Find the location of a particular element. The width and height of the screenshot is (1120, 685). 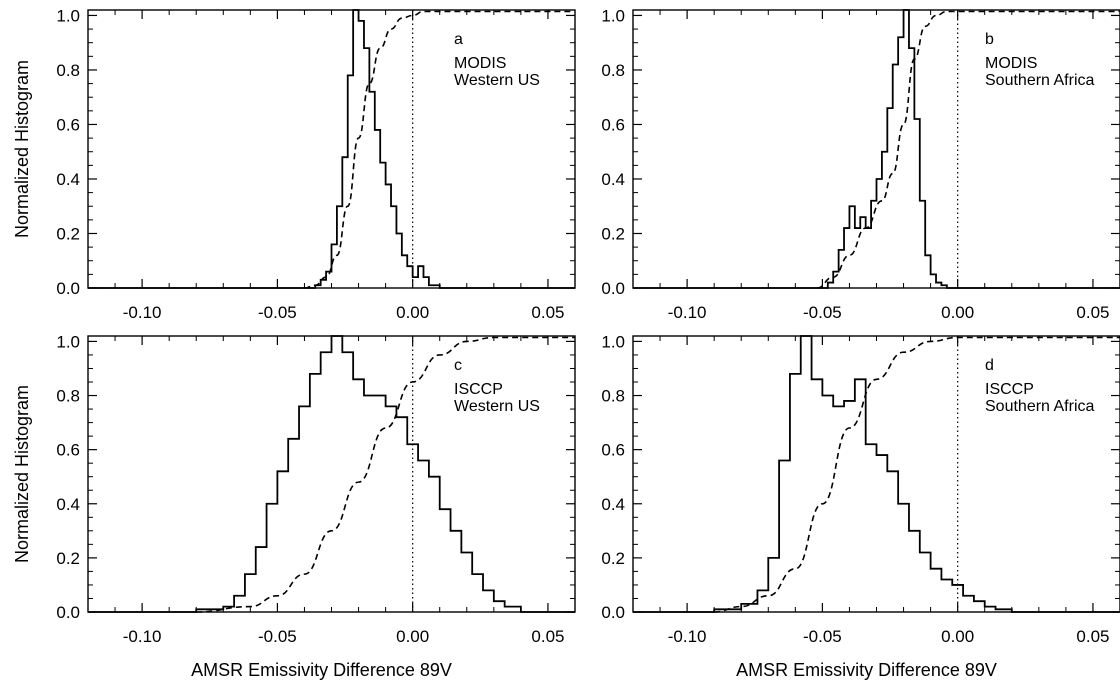

panel-letter: a is located at coordinates (458, 39).